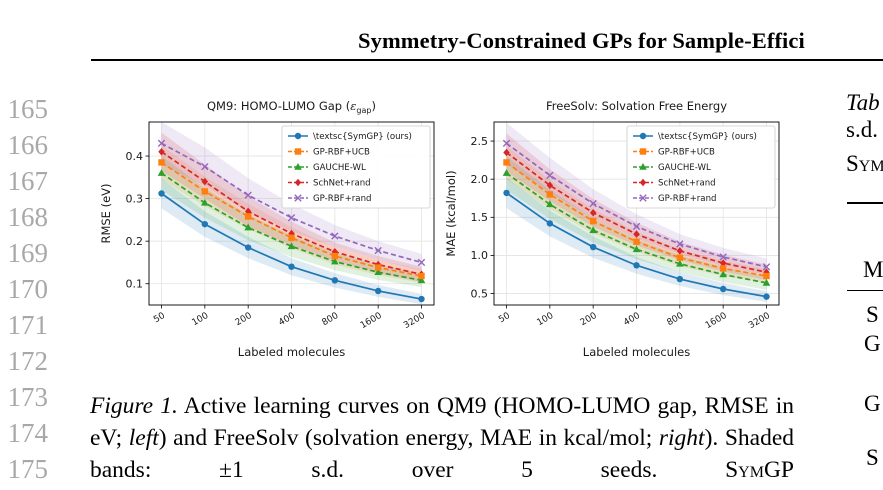 This screenshot has height=490, width=883. What do you see at coordinates (480, 255) in the screenshot?
I see `y-tick-label: 1.0` at bounding box center [480, 255].